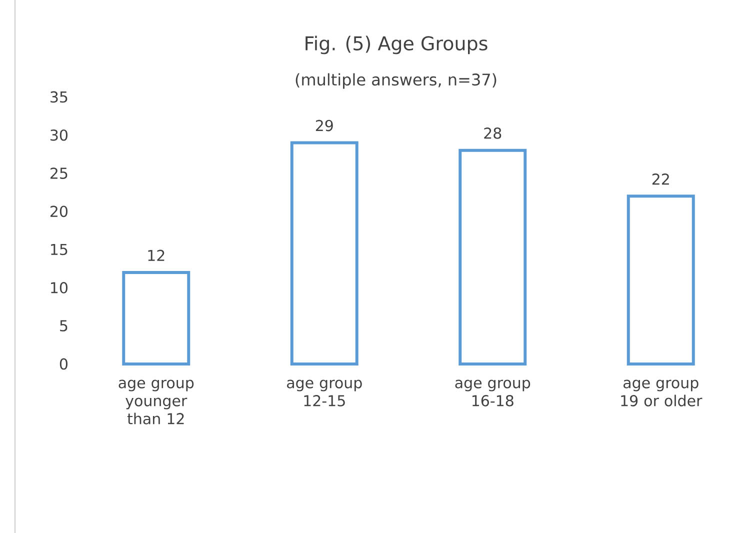 Image resolution: width=745 pixels, height=533 pixels. I want to click on data-label: 28, so click(493, 133).